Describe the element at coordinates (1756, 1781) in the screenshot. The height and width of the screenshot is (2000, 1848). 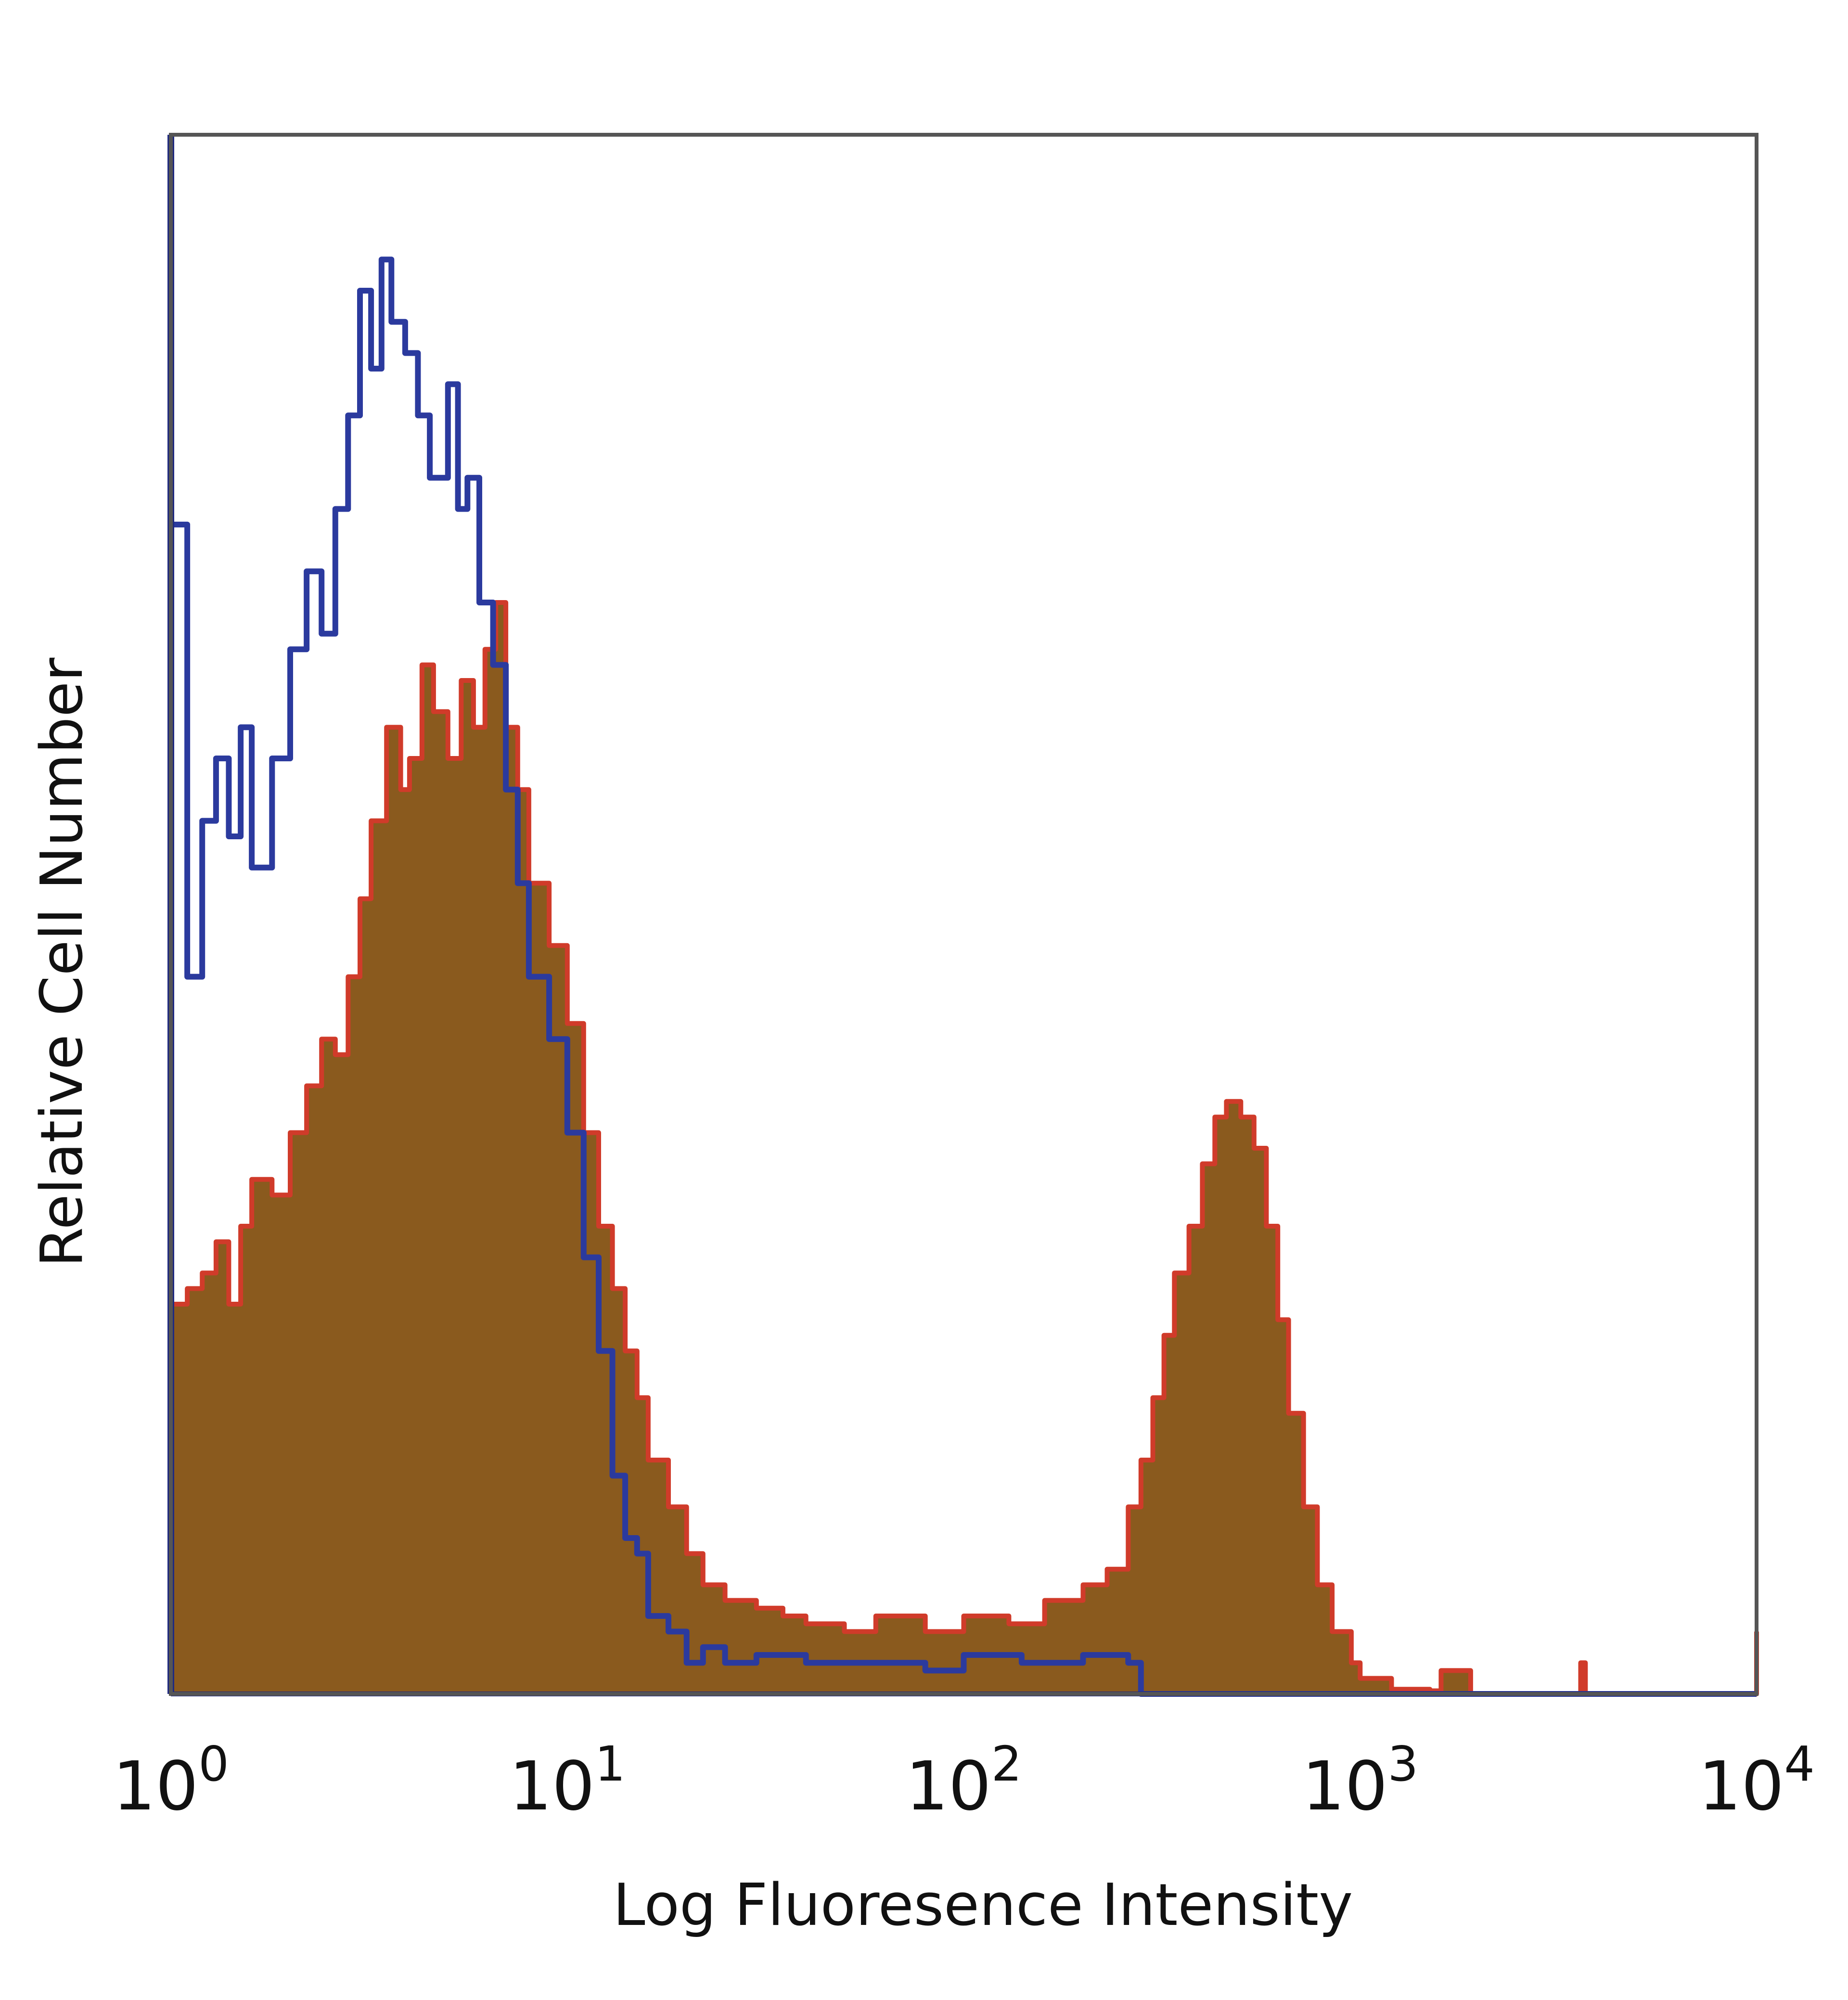
I see `x-tick-label-4: 10⁴` at that location.